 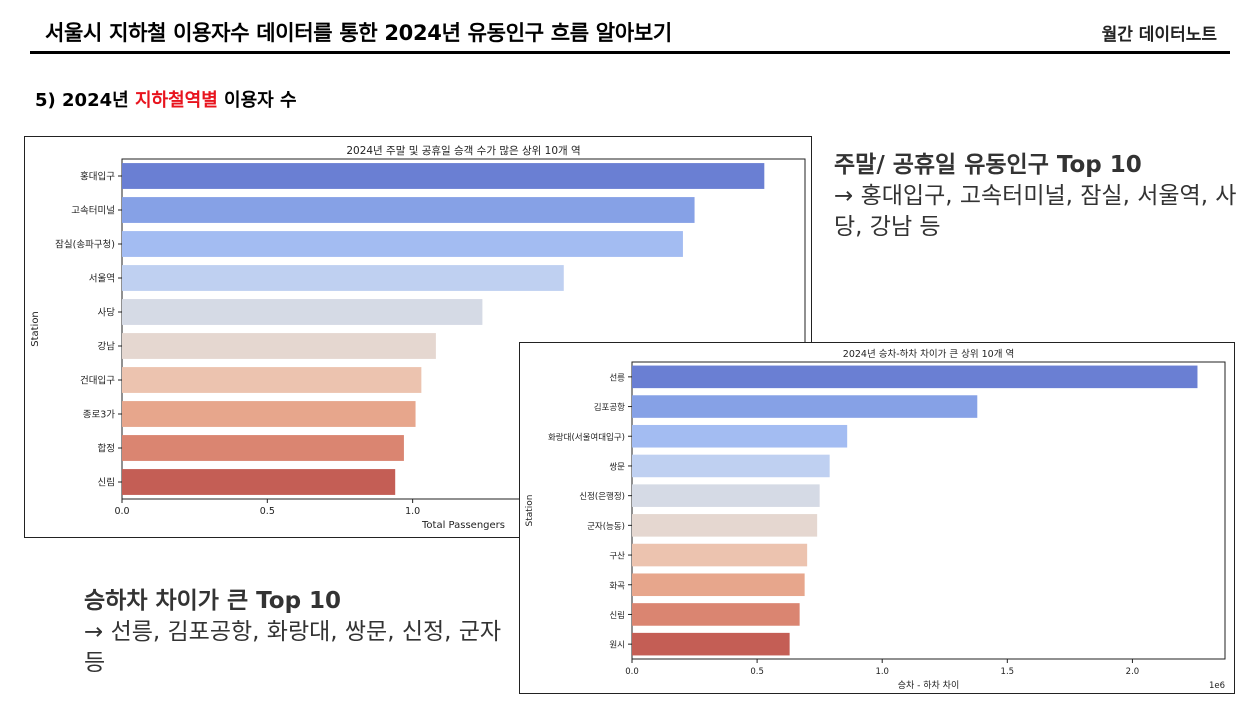 What do you see at coordinates (93, 211) in the screenshot?
I see `chart1-ylabel-1: 고속터미널` at bounding box center [93, 211].